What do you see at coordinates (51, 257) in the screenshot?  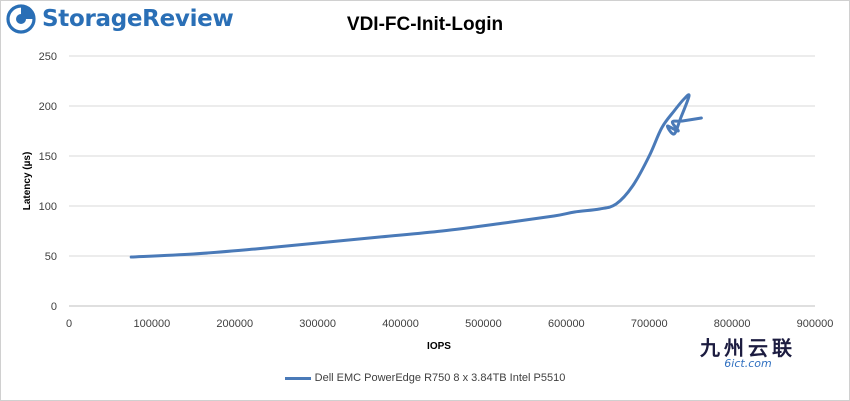 I see `y-tick-label: 50` at bounding box center [51, 257].